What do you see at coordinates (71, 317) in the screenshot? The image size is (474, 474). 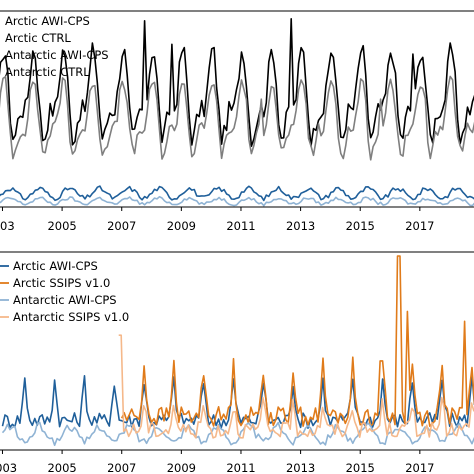 I see `legend-entry: Antarctic SSIPS v1.0` at bounding box center [71, 317].